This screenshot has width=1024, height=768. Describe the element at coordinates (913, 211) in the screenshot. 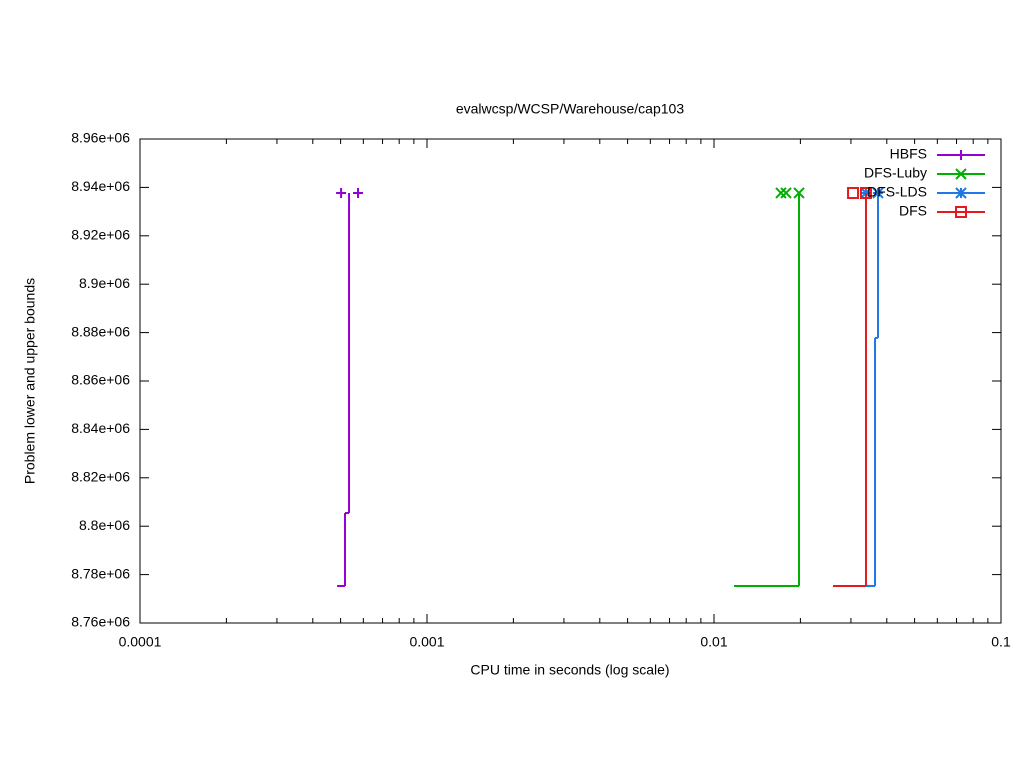

I see `legend-label: DFS` at that location.